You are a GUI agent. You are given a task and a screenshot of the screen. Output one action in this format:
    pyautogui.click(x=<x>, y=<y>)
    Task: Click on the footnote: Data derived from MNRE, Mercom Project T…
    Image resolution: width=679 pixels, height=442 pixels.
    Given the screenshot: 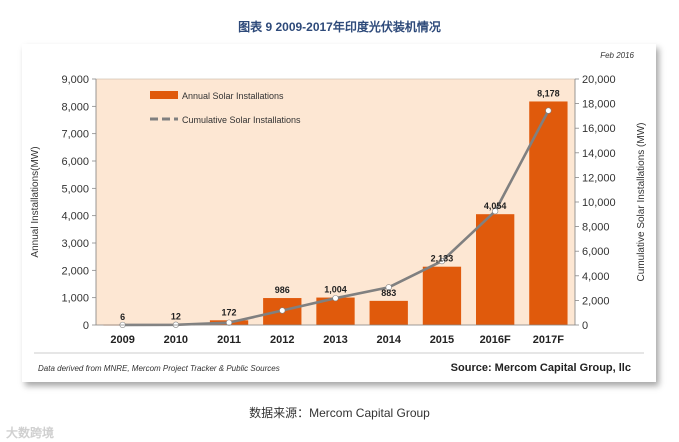 What is the action you would take?
    pyautogui.click(x=159, y=368)
    